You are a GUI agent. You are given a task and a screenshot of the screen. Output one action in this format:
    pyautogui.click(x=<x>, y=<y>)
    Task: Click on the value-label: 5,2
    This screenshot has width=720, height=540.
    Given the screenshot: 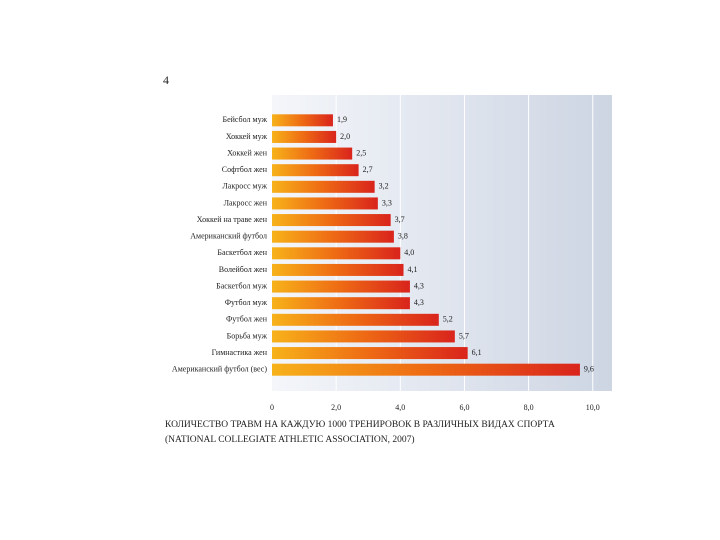 What is the action you would take?
    pyautogui.click(x=448, y=319)
    